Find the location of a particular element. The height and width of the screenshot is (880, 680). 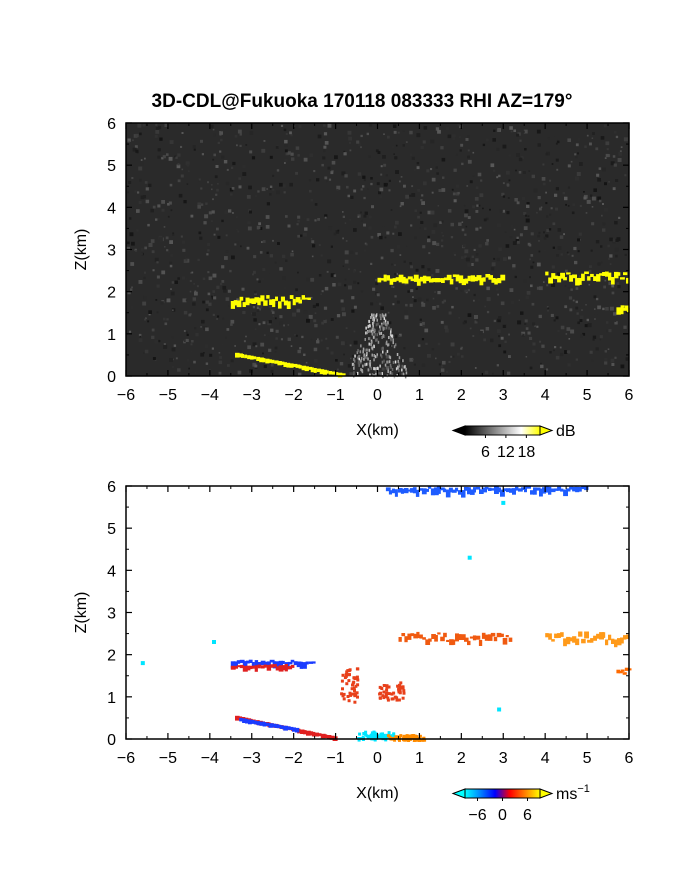

x-tick-label: −1 is located at coordinates (335, 758).